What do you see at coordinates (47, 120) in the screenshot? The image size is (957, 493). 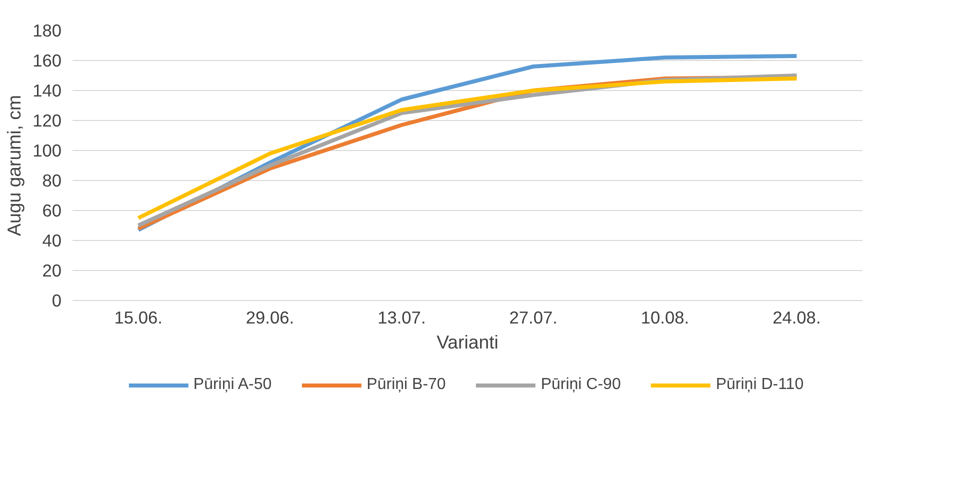 I see `y-tick-label: 120` at bounding box center [47, 120].